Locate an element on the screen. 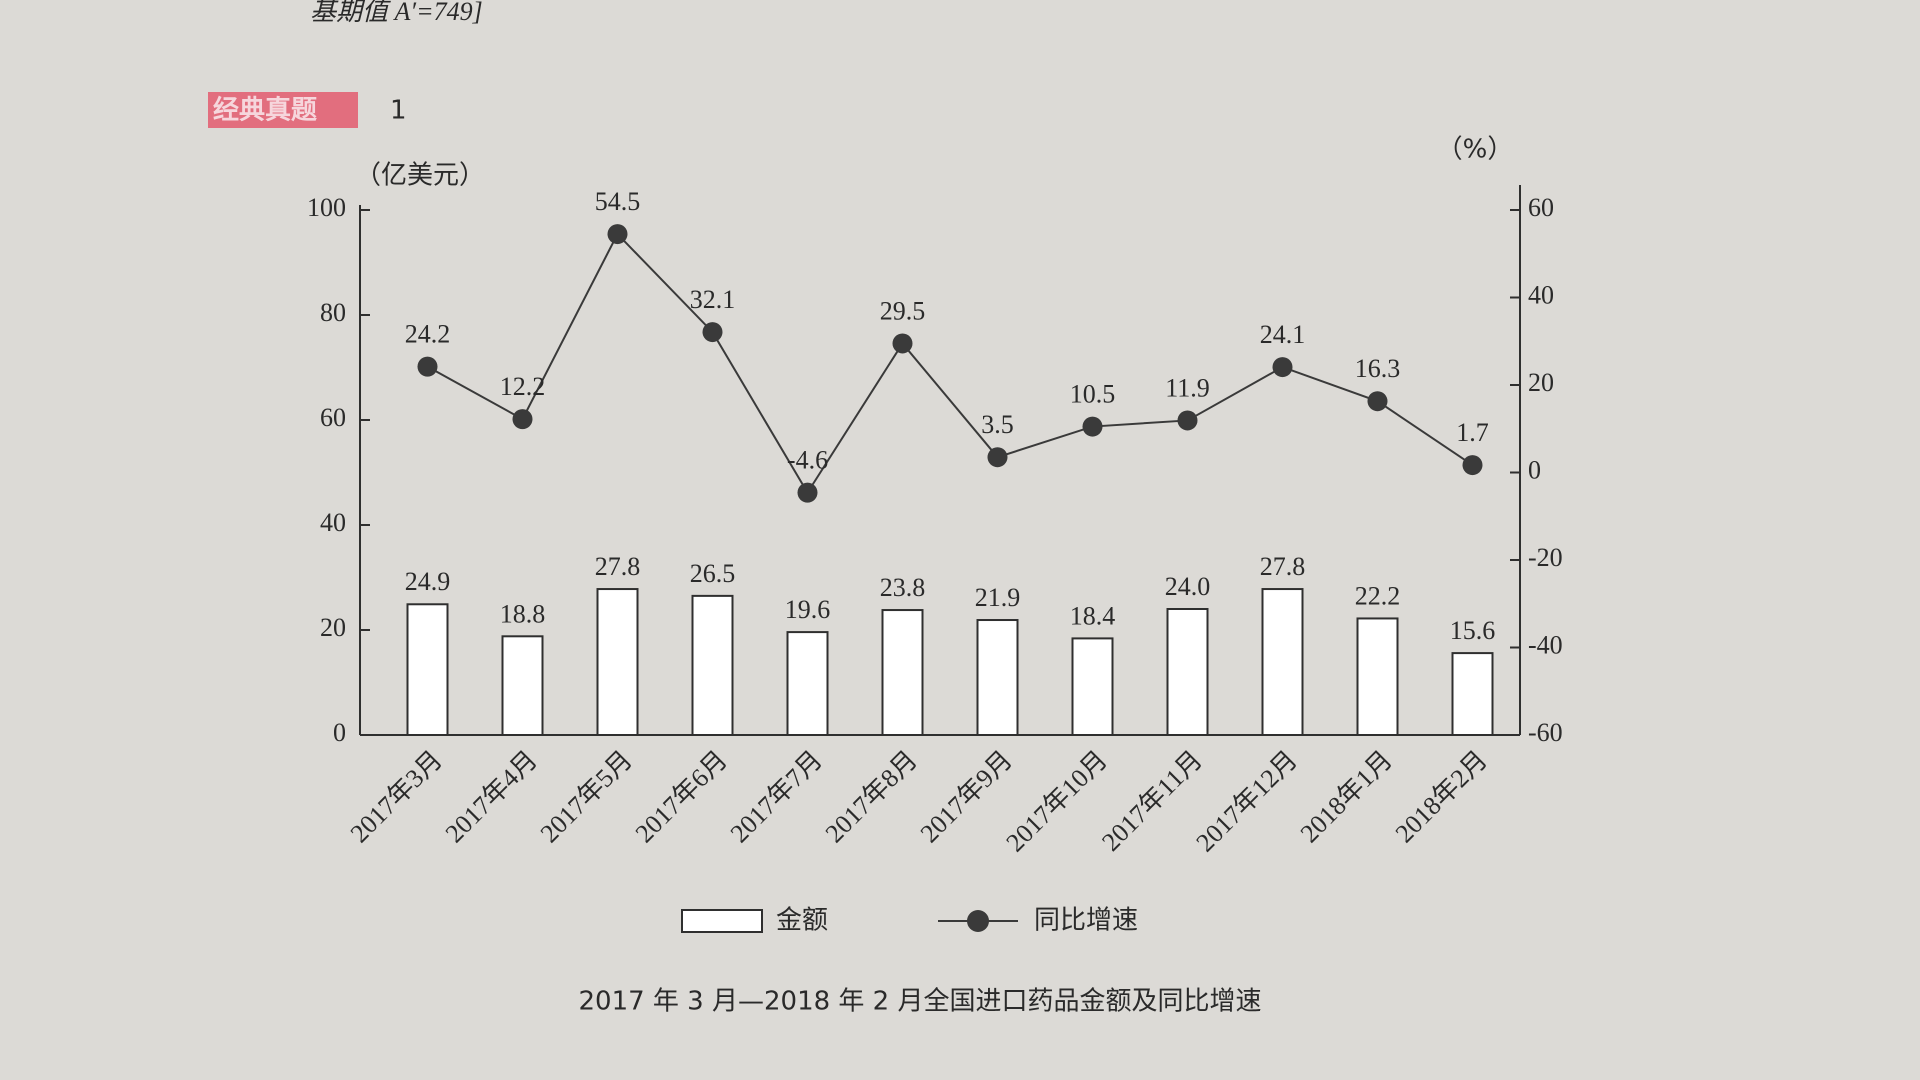  y2-axis-label: （%） is located at coordinates (1475, 150).